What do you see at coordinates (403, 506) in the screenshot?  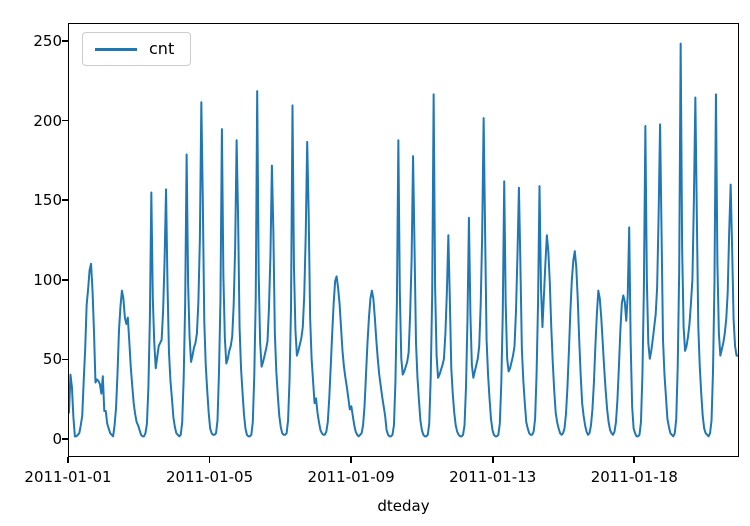 I see `x-axis-title: dteday` at bounding box center [403, 506].